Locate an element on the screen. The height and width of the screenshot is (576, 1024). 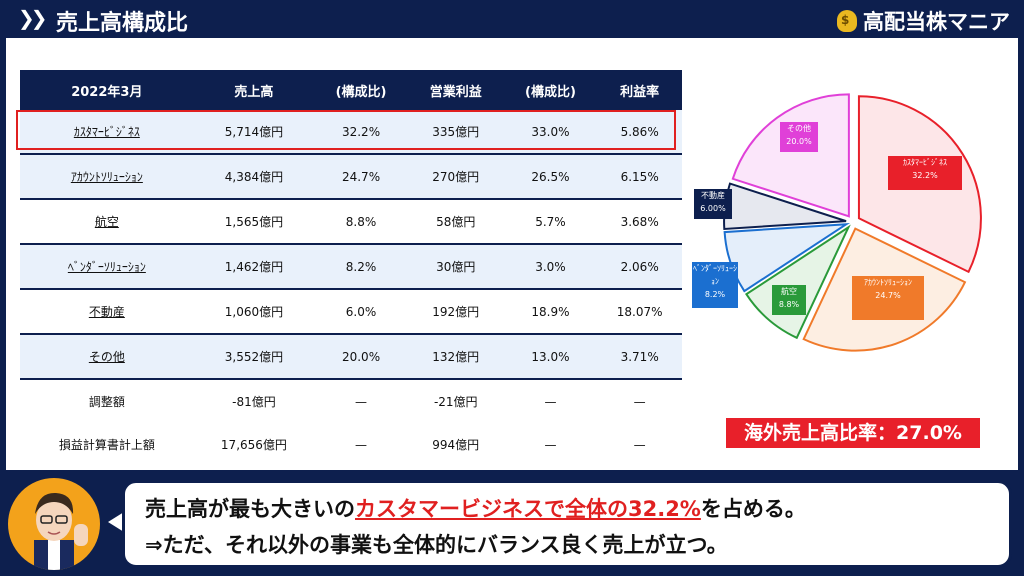
segment-name: その他 is located at coordinates (107, 357).